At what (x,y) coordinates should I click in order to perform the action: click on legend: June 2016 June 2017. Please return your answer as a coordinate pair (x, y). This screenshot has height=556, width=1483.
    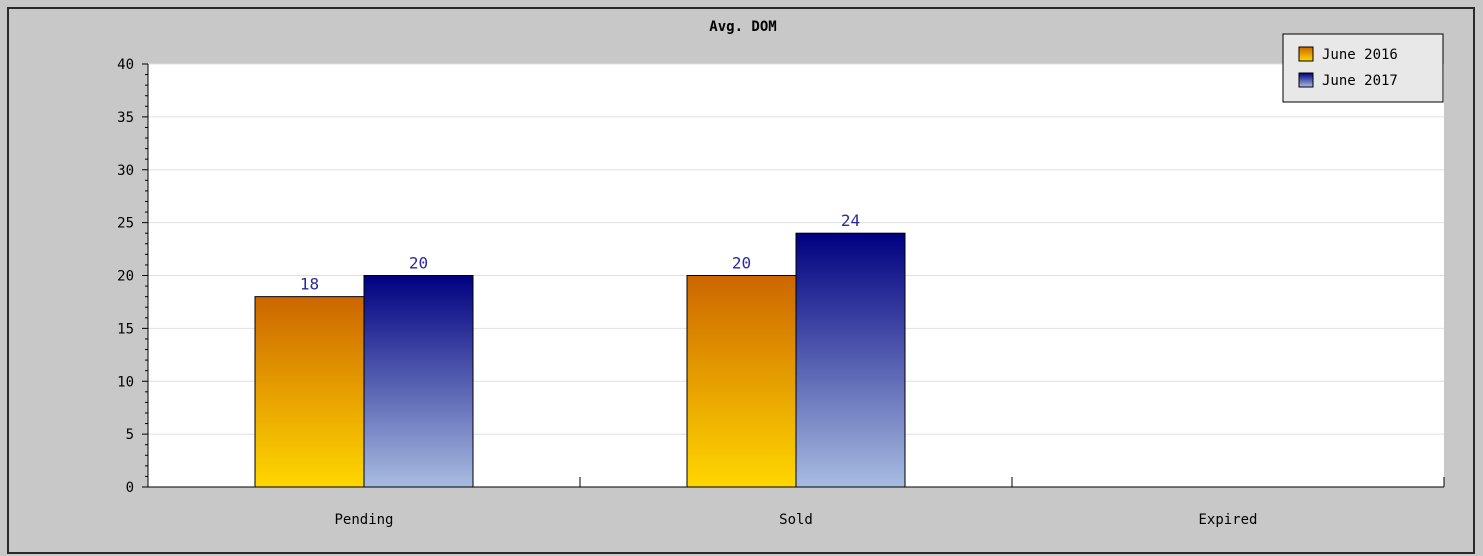
    Looking at the image, I should click on (1363, 68).